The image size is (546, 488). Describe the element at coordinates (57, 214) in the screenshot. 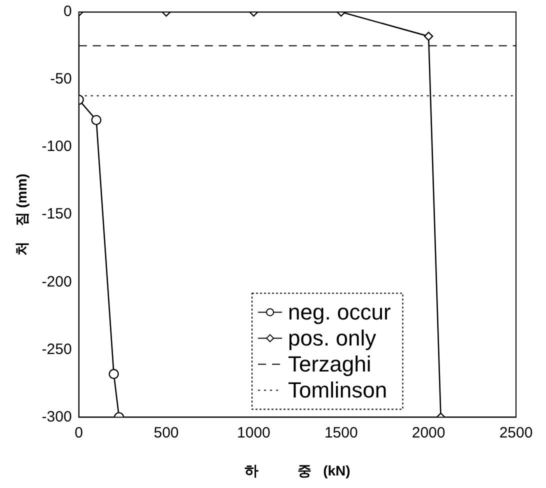

I see `y-tick-label: -150` at that location.